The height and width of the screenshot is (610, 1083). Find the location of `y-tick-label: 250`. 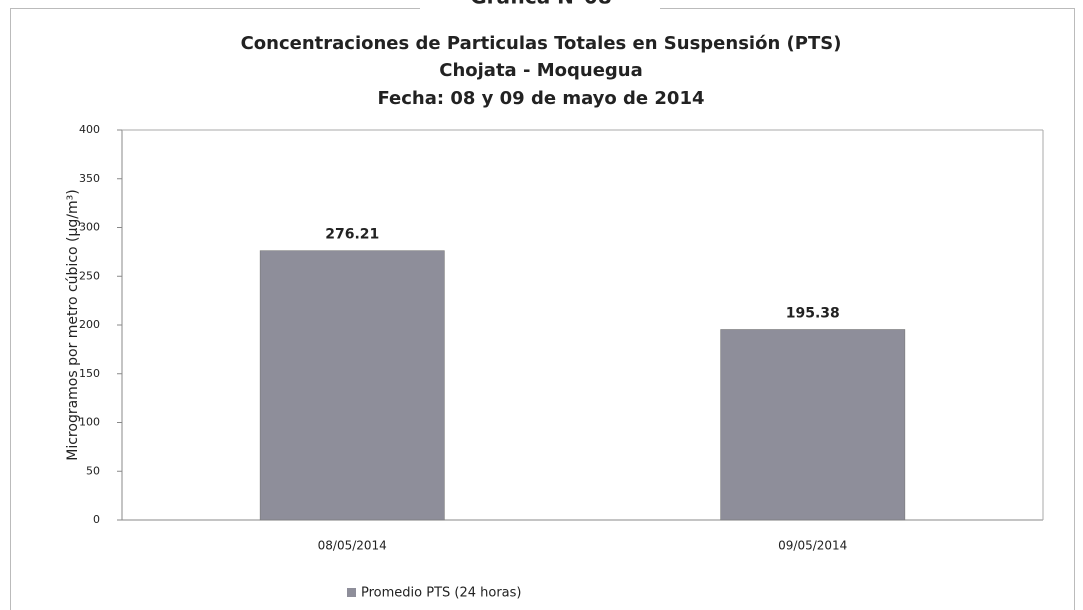

y-tick-label: 250 is located at coordinates (89, 275).